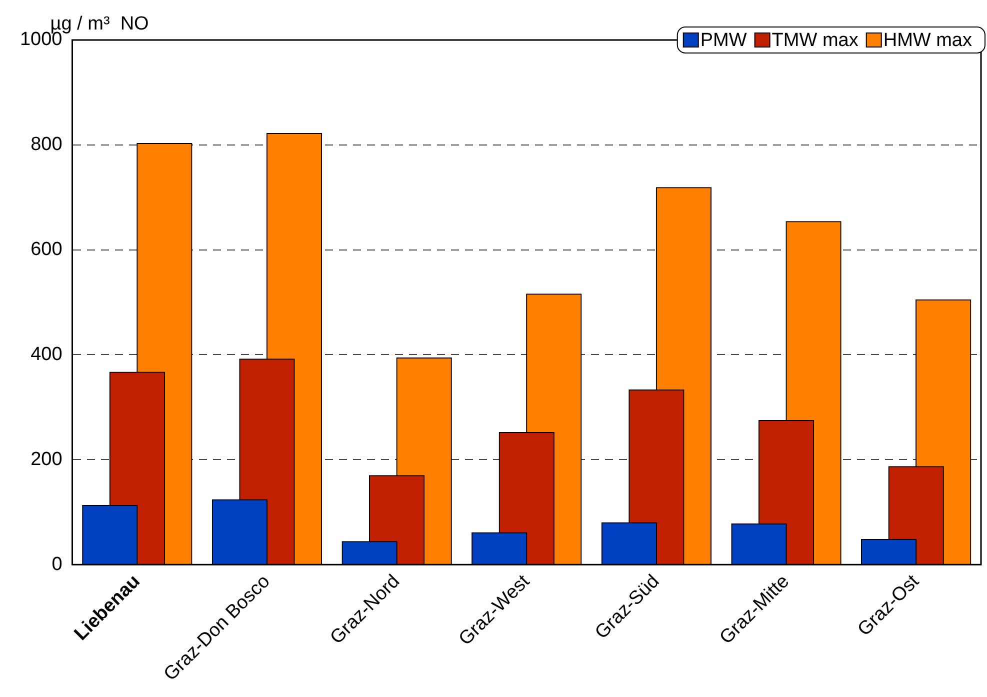  What do you see at coordinates (57, 564) in the screenshot?
I see `y-tick-label: 0` at bounding box center [57, 564].